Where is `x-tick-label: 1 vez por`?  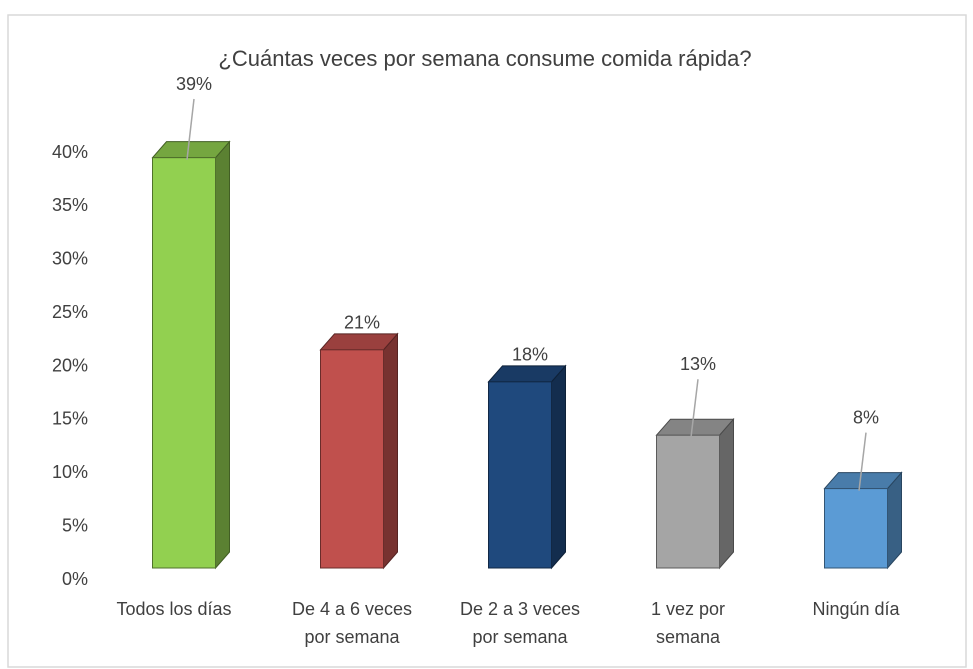 x-tick-label: 1 vez por is located at coordinates (688, 609).